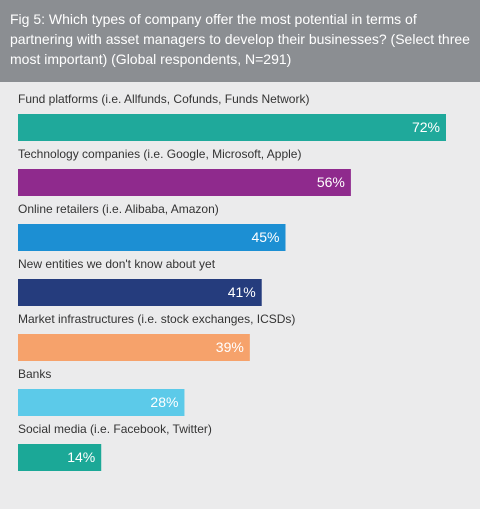 This screenshot has width=480, height=509. Describe the element at coordinates (265, 237) in the screenshot. I see `value-label: 45%` at that location.